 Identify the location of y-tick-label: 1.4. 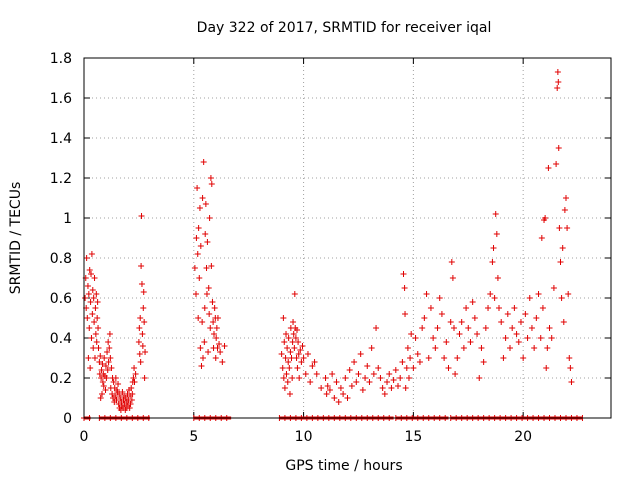
(61, 139).